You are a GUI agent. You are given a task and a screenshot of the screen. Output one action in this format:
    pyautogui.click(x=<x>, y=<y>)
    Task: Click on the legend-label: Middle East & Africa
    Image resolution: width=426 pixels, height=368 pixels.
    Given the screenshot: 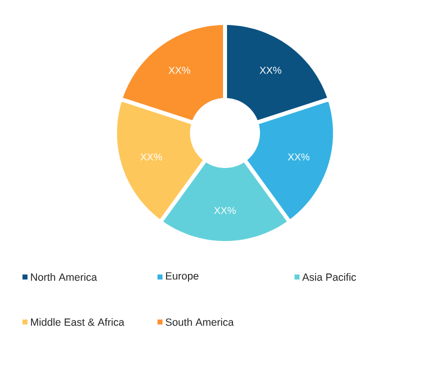 What is the action you would take?
    pyautogui.click(x=77, y=322)
    